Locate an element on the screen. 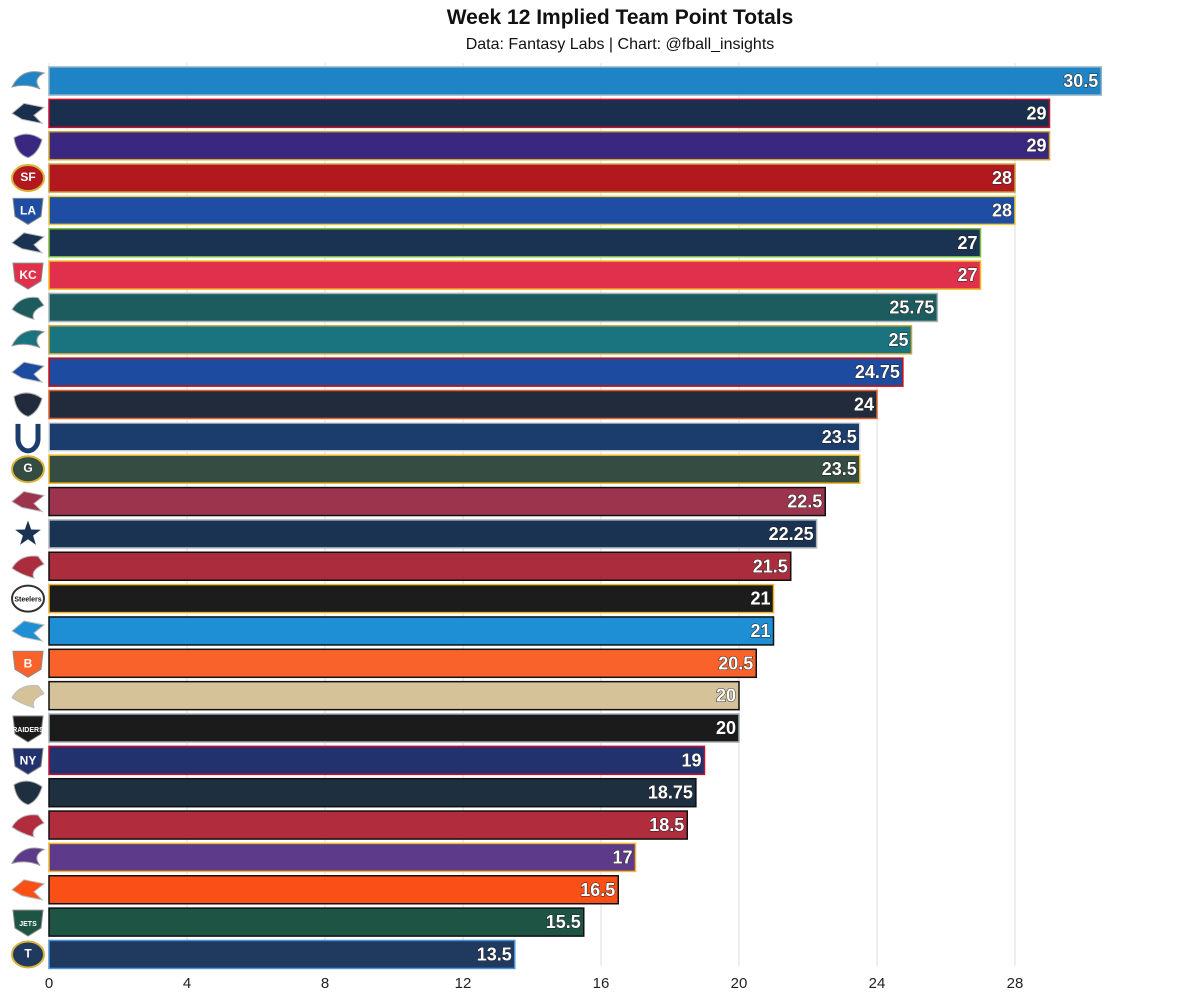 This screenshot has height=1000, width=1200. svg-text: Steelers is located at coordinates (27, 600).